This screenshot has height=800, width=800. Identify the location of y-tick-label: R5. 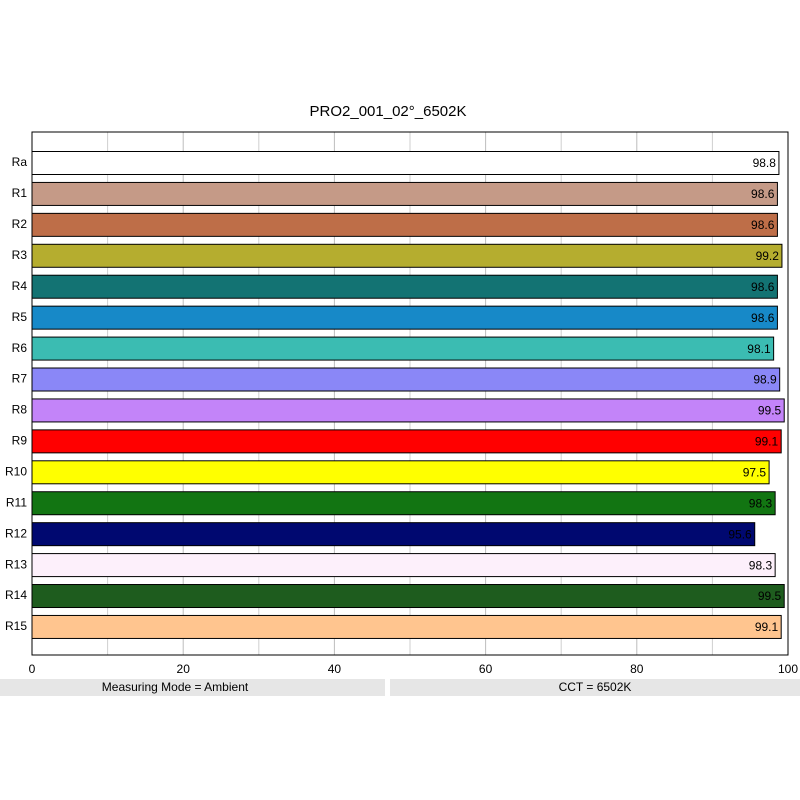
(20, 317).